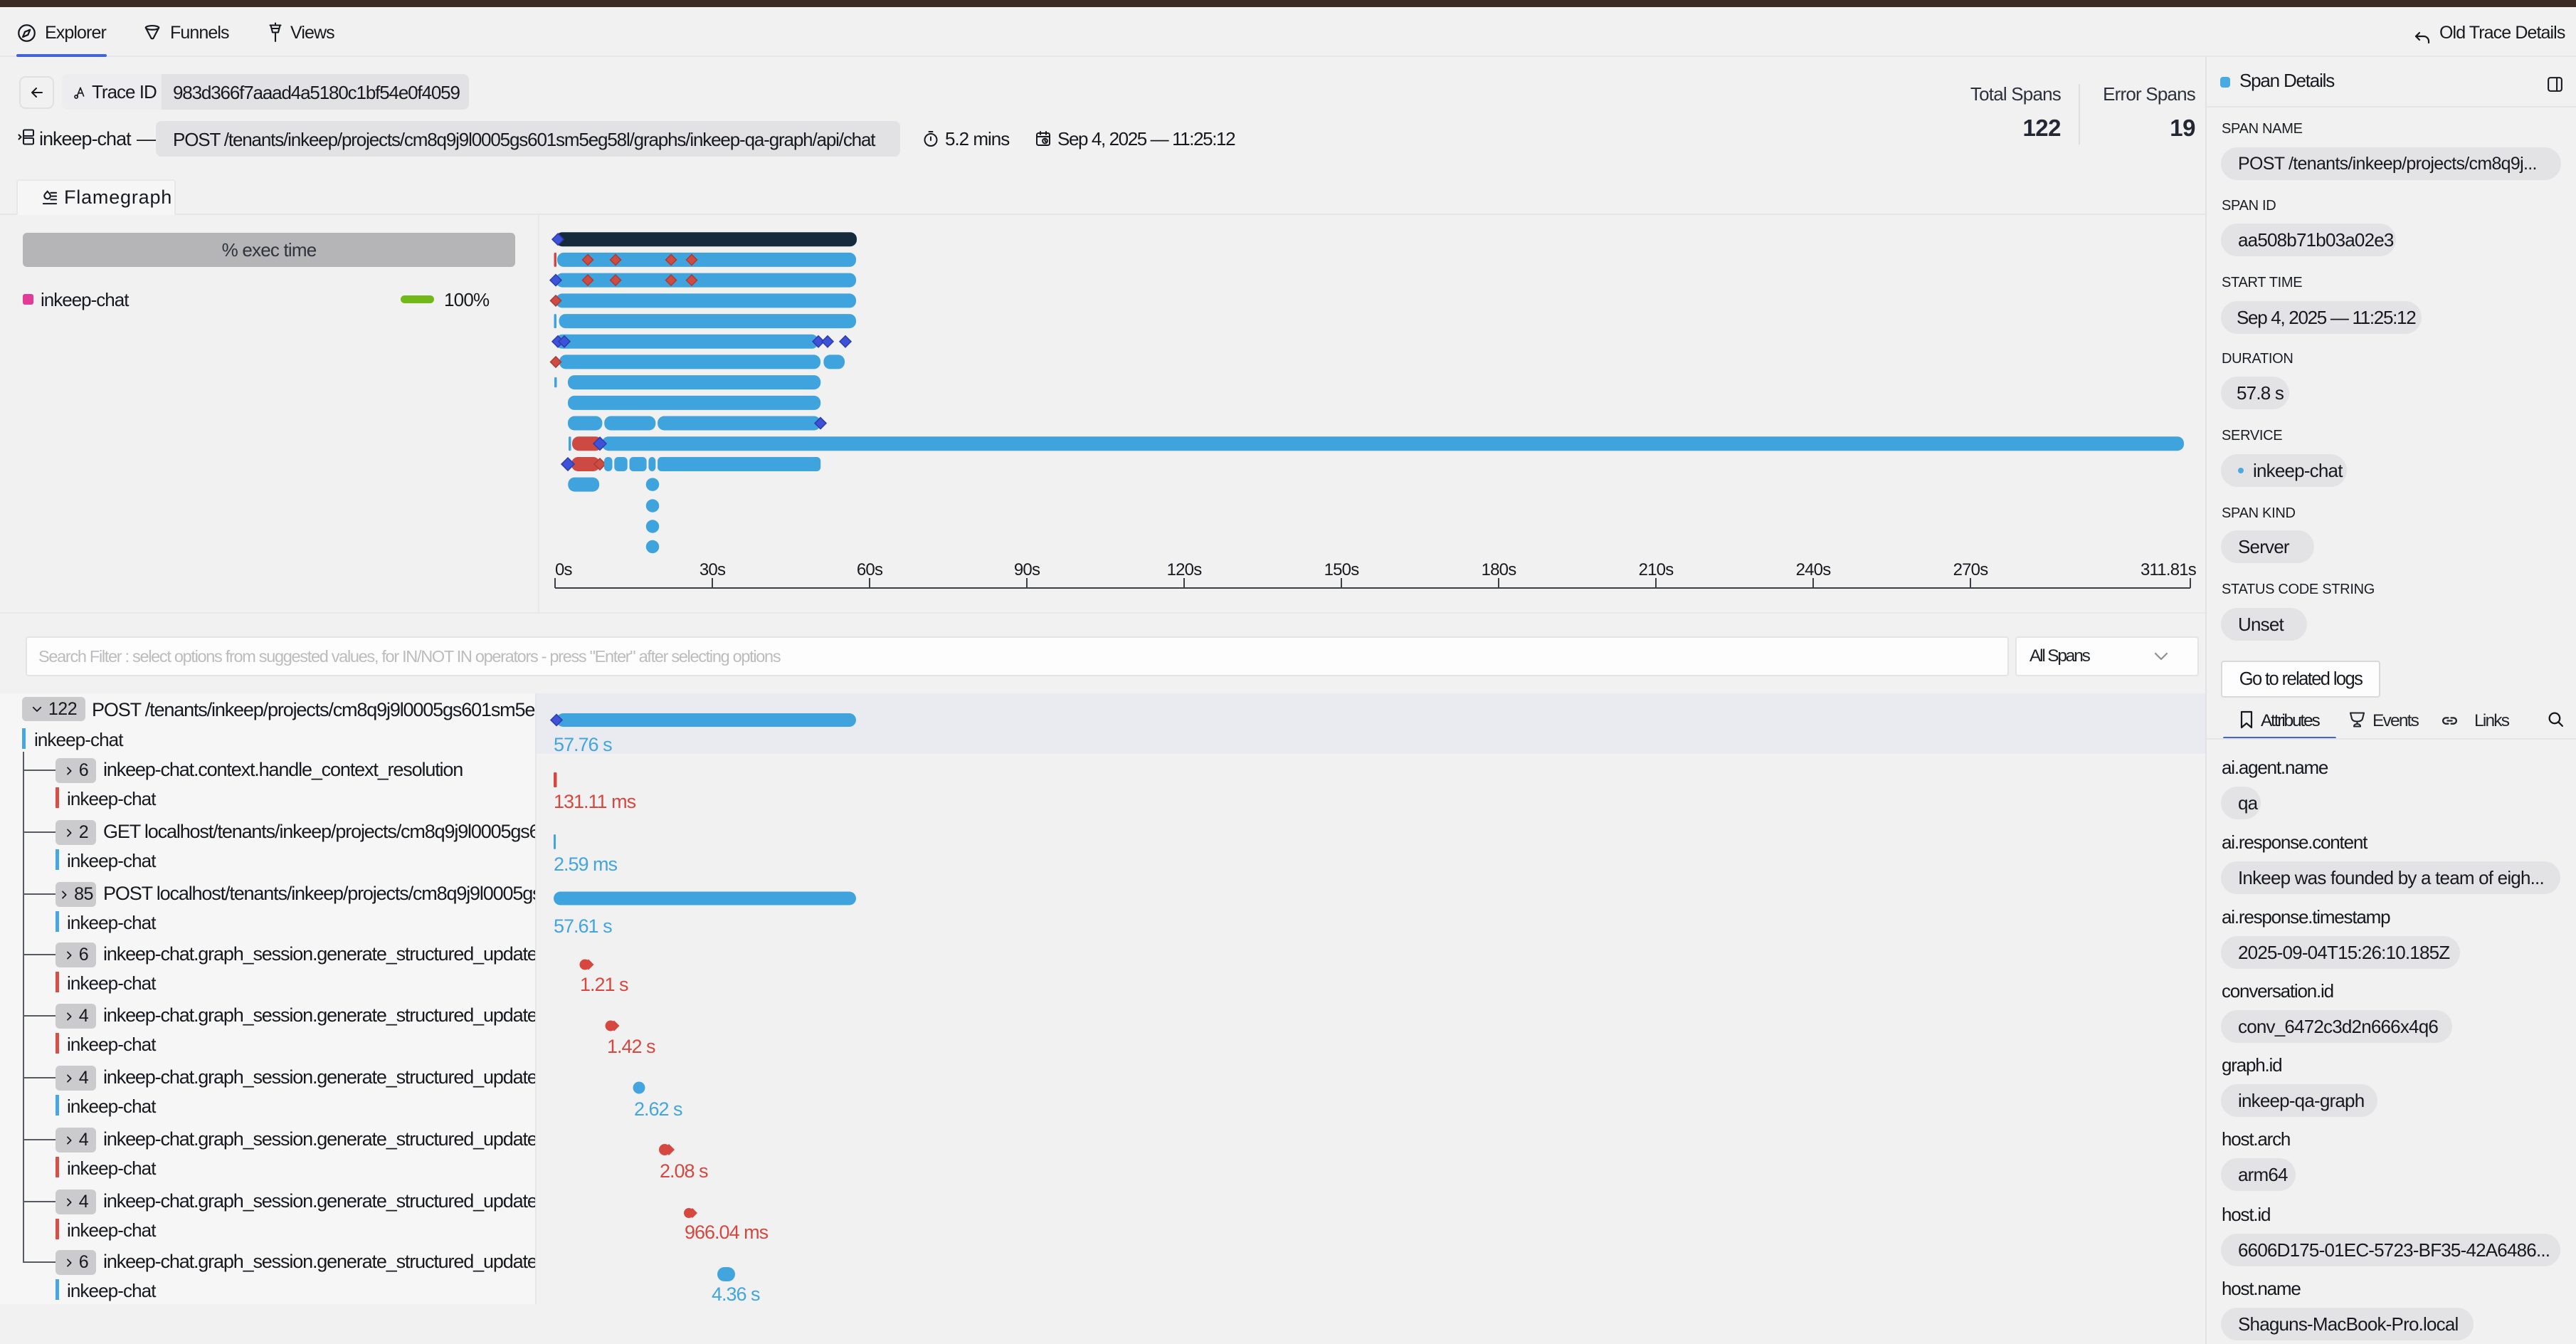 Image resolution: width=2576 pixels, height=1344 pixels. I want to click on svg-text: 311.81s, so click(2168, 569).